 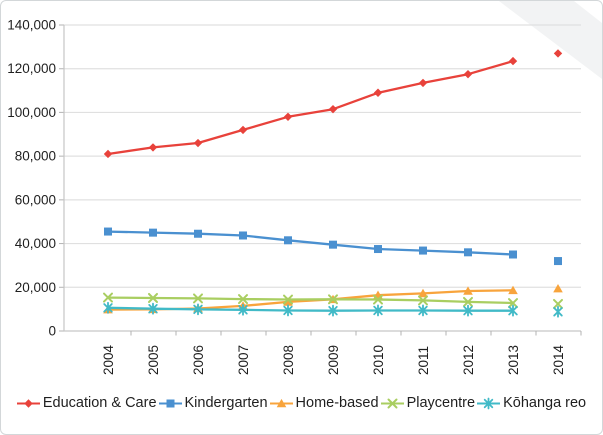 What do you see at coordinates (226, 403) in the screenshot?
I see `legend-label: Kindergarten` at bounding box center [226, 403].